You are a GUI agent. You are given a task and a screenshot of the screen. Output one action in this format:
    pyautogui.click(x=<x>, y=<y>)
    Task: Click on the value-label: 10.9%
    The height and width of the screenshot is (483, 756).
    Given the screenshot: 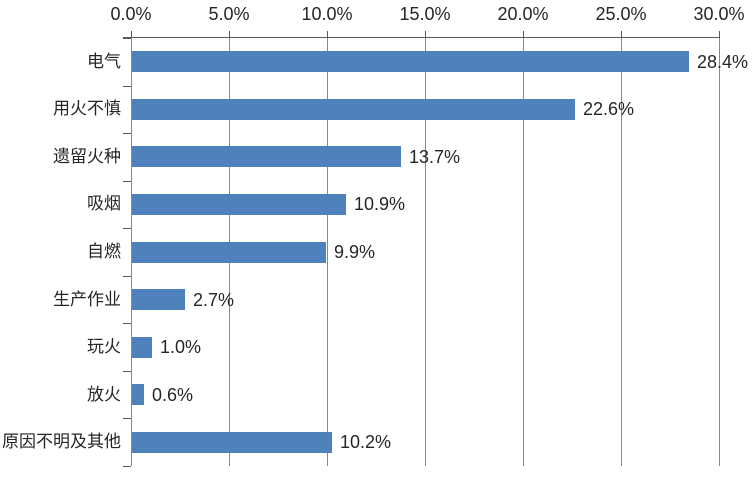 What is the action you would take?
    pyautogui.click(x=380, y=204)
    